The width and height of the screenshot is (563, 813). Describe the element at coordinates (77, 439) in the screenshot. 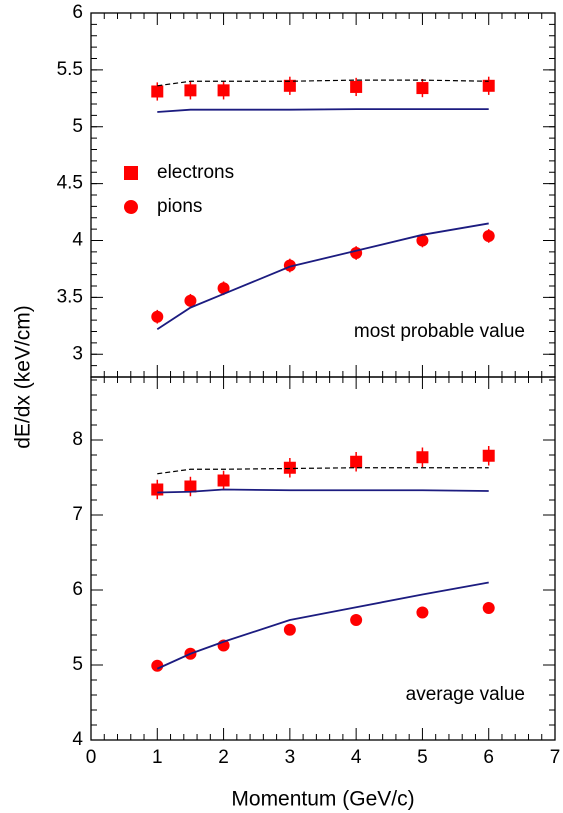

I see `y-tick-label: 8` at that location.